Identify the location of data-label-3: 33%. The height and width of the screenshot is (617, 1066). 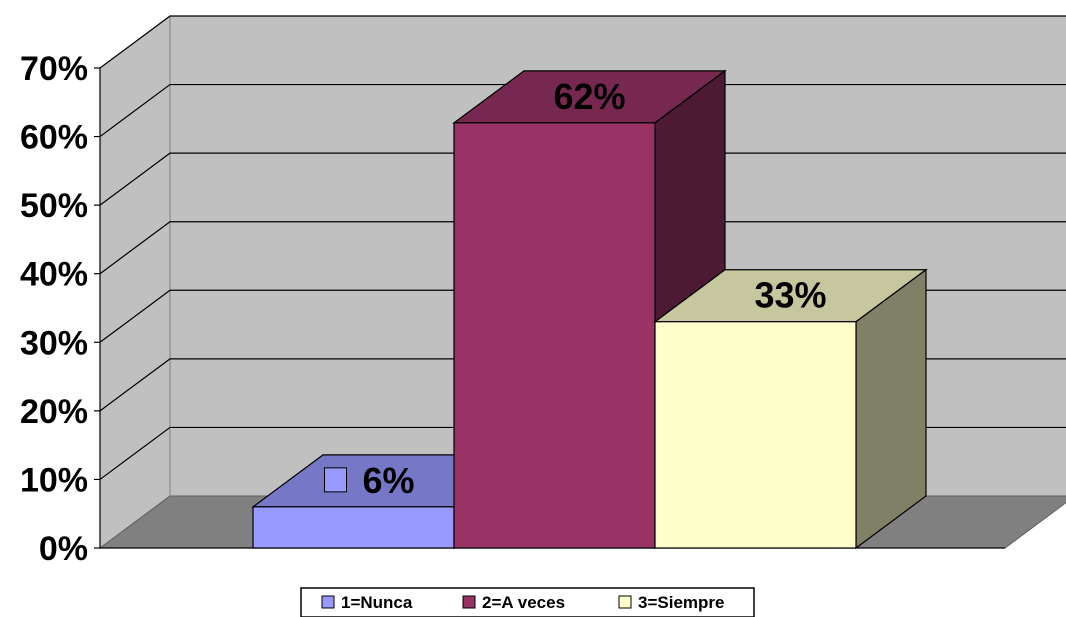
(790, 295).